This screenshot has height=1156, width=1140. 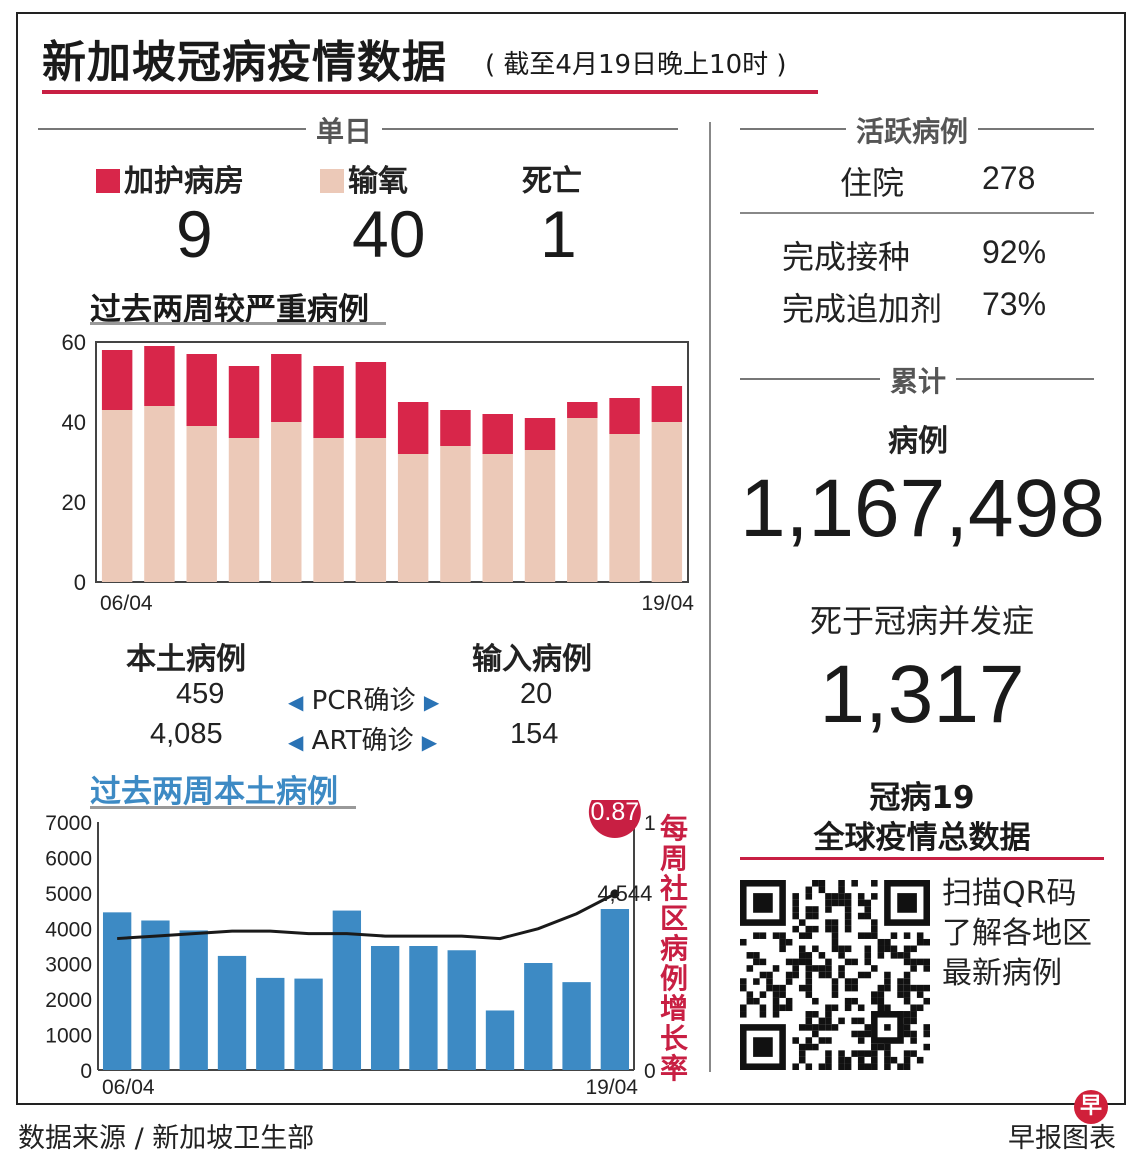 What do you see at coordinates (835, 975) in the screenshot?
I see `qr-code` at bounding box center [835, 975].